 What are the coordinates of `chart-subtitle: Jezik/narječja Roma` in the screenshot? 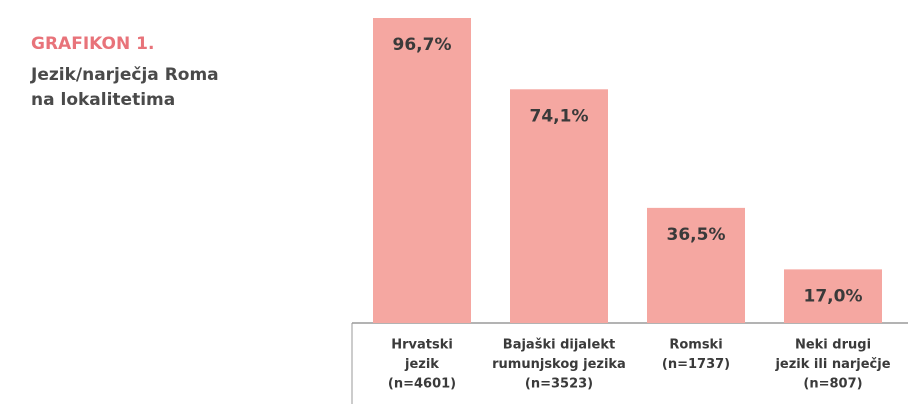 It's located at (124, 75).